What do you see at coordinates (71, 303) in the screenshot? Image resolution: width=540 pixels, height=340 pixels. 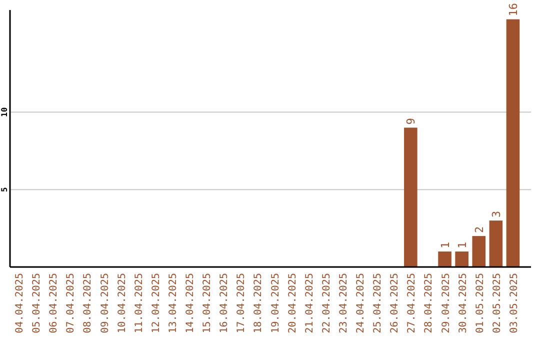 I see `x-tick-label: 07.04.2025` at bounding box center [71, 303].